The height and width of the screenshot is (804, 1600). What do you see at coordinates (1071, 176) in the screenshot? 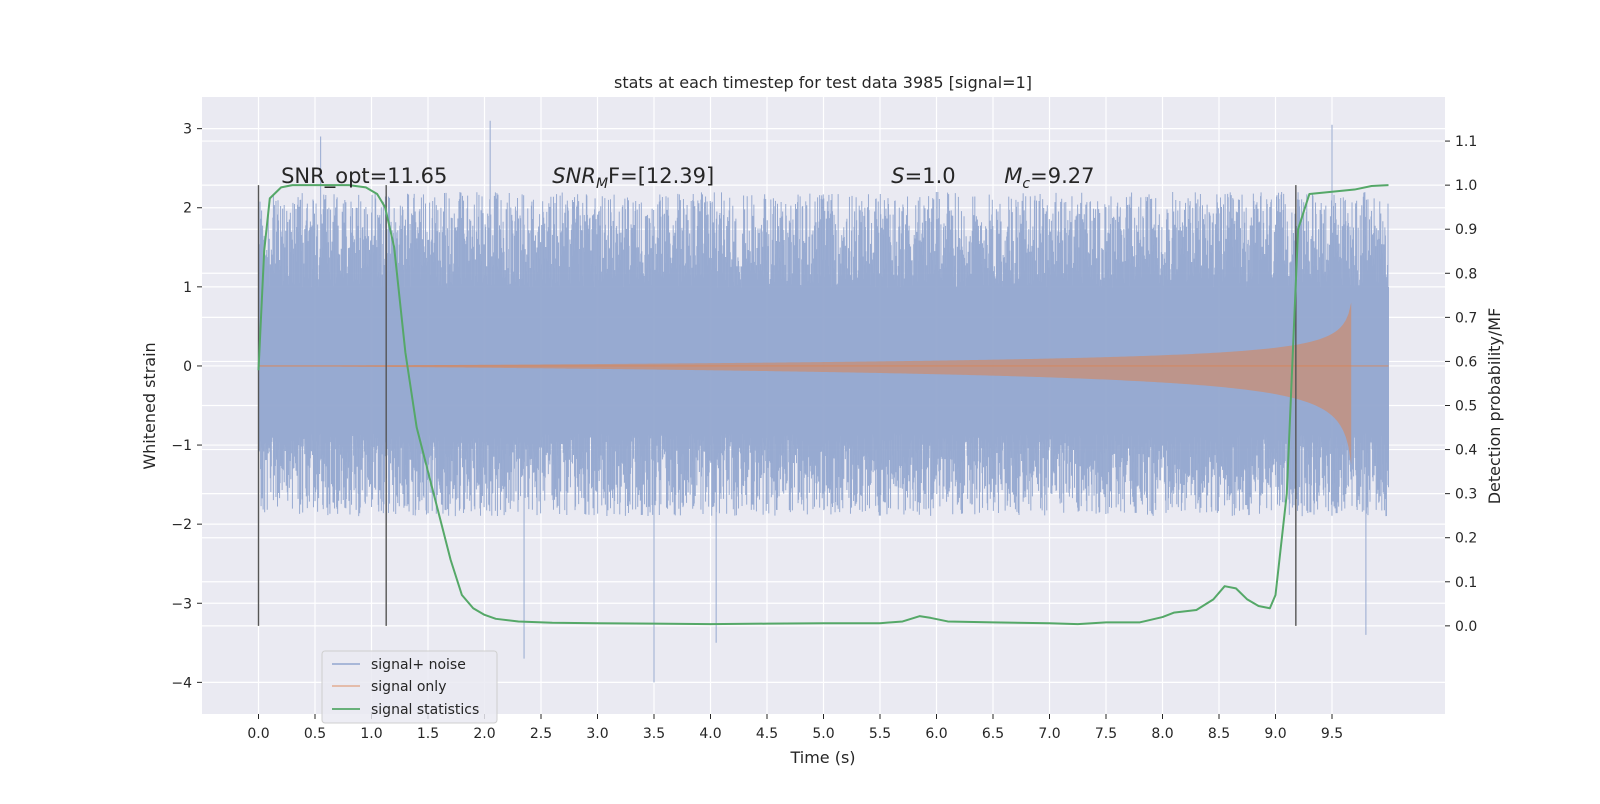
I see `annotation-value: 9.27` at bounding box center [1071, 176].